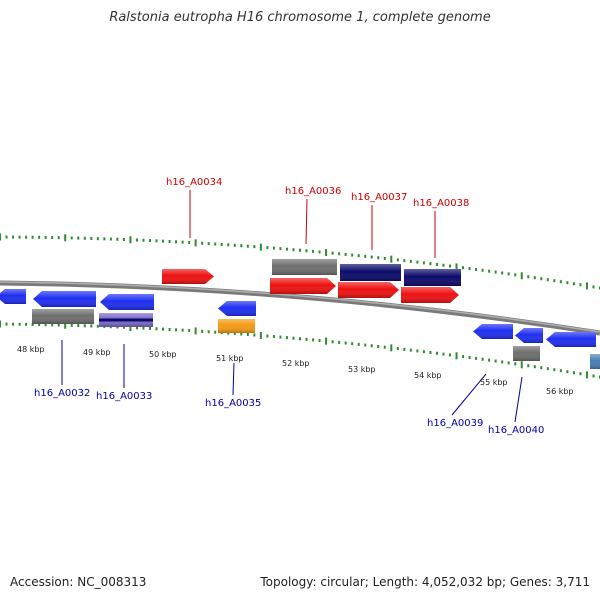 The image size is (600, 600). I want to click on gene-h16-A0033-cds-stripe, so click(126, 320).